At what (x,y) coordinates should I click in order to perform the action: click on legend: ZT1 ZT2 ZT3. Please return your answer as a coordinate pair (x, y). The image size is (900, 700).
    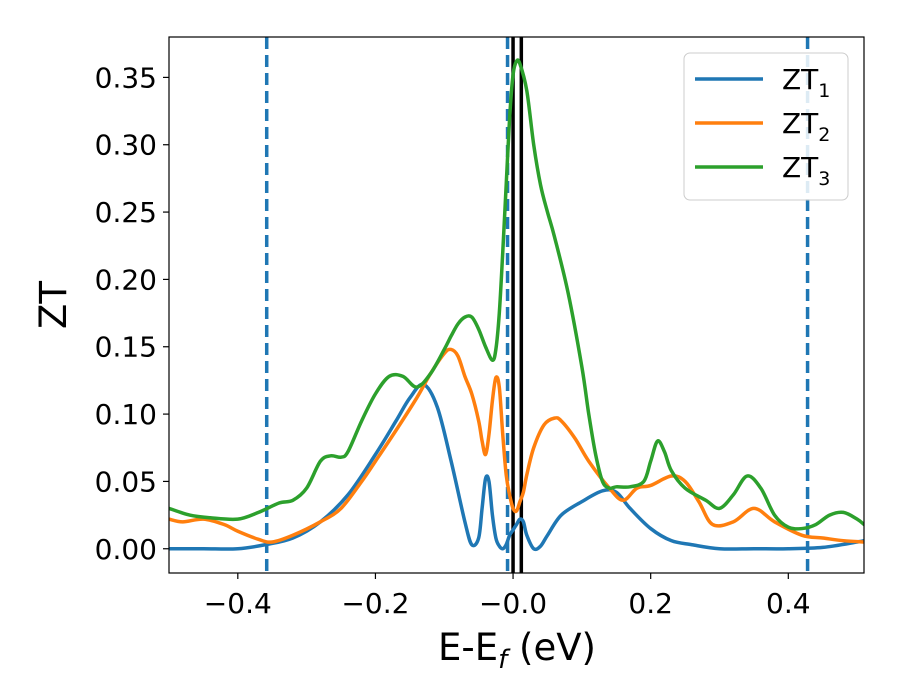
    Looking at the image, I should click on (766, 126).